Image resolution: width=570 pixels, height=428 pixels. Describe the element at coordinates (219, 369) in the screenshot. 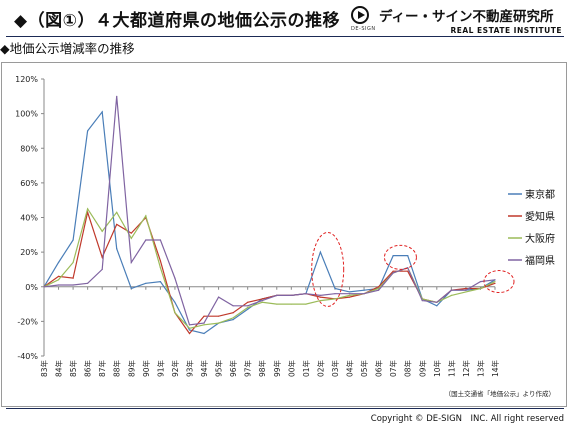

I see `x-tick-label: 95年` at that location.